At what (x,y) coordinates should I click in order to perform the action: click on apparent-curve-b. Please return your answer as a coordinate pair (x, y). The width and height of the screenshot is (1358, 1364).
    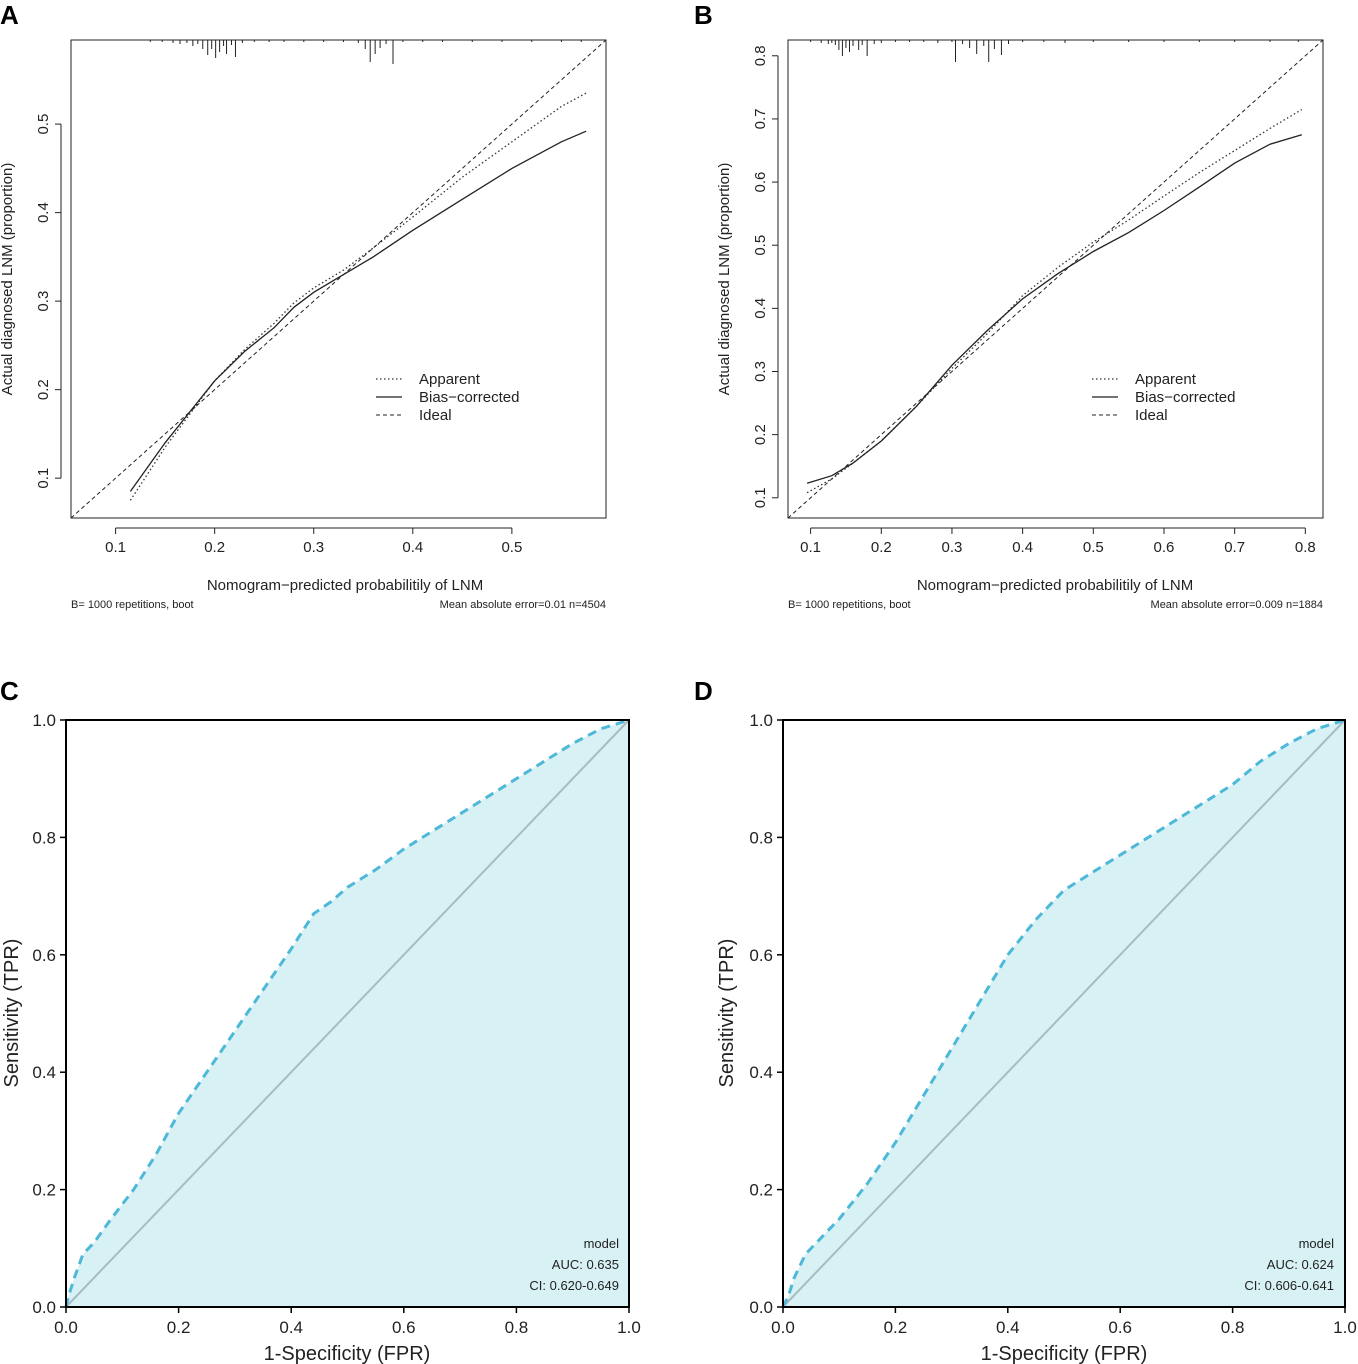
    Looking at the image, I should click on (1054, 301).